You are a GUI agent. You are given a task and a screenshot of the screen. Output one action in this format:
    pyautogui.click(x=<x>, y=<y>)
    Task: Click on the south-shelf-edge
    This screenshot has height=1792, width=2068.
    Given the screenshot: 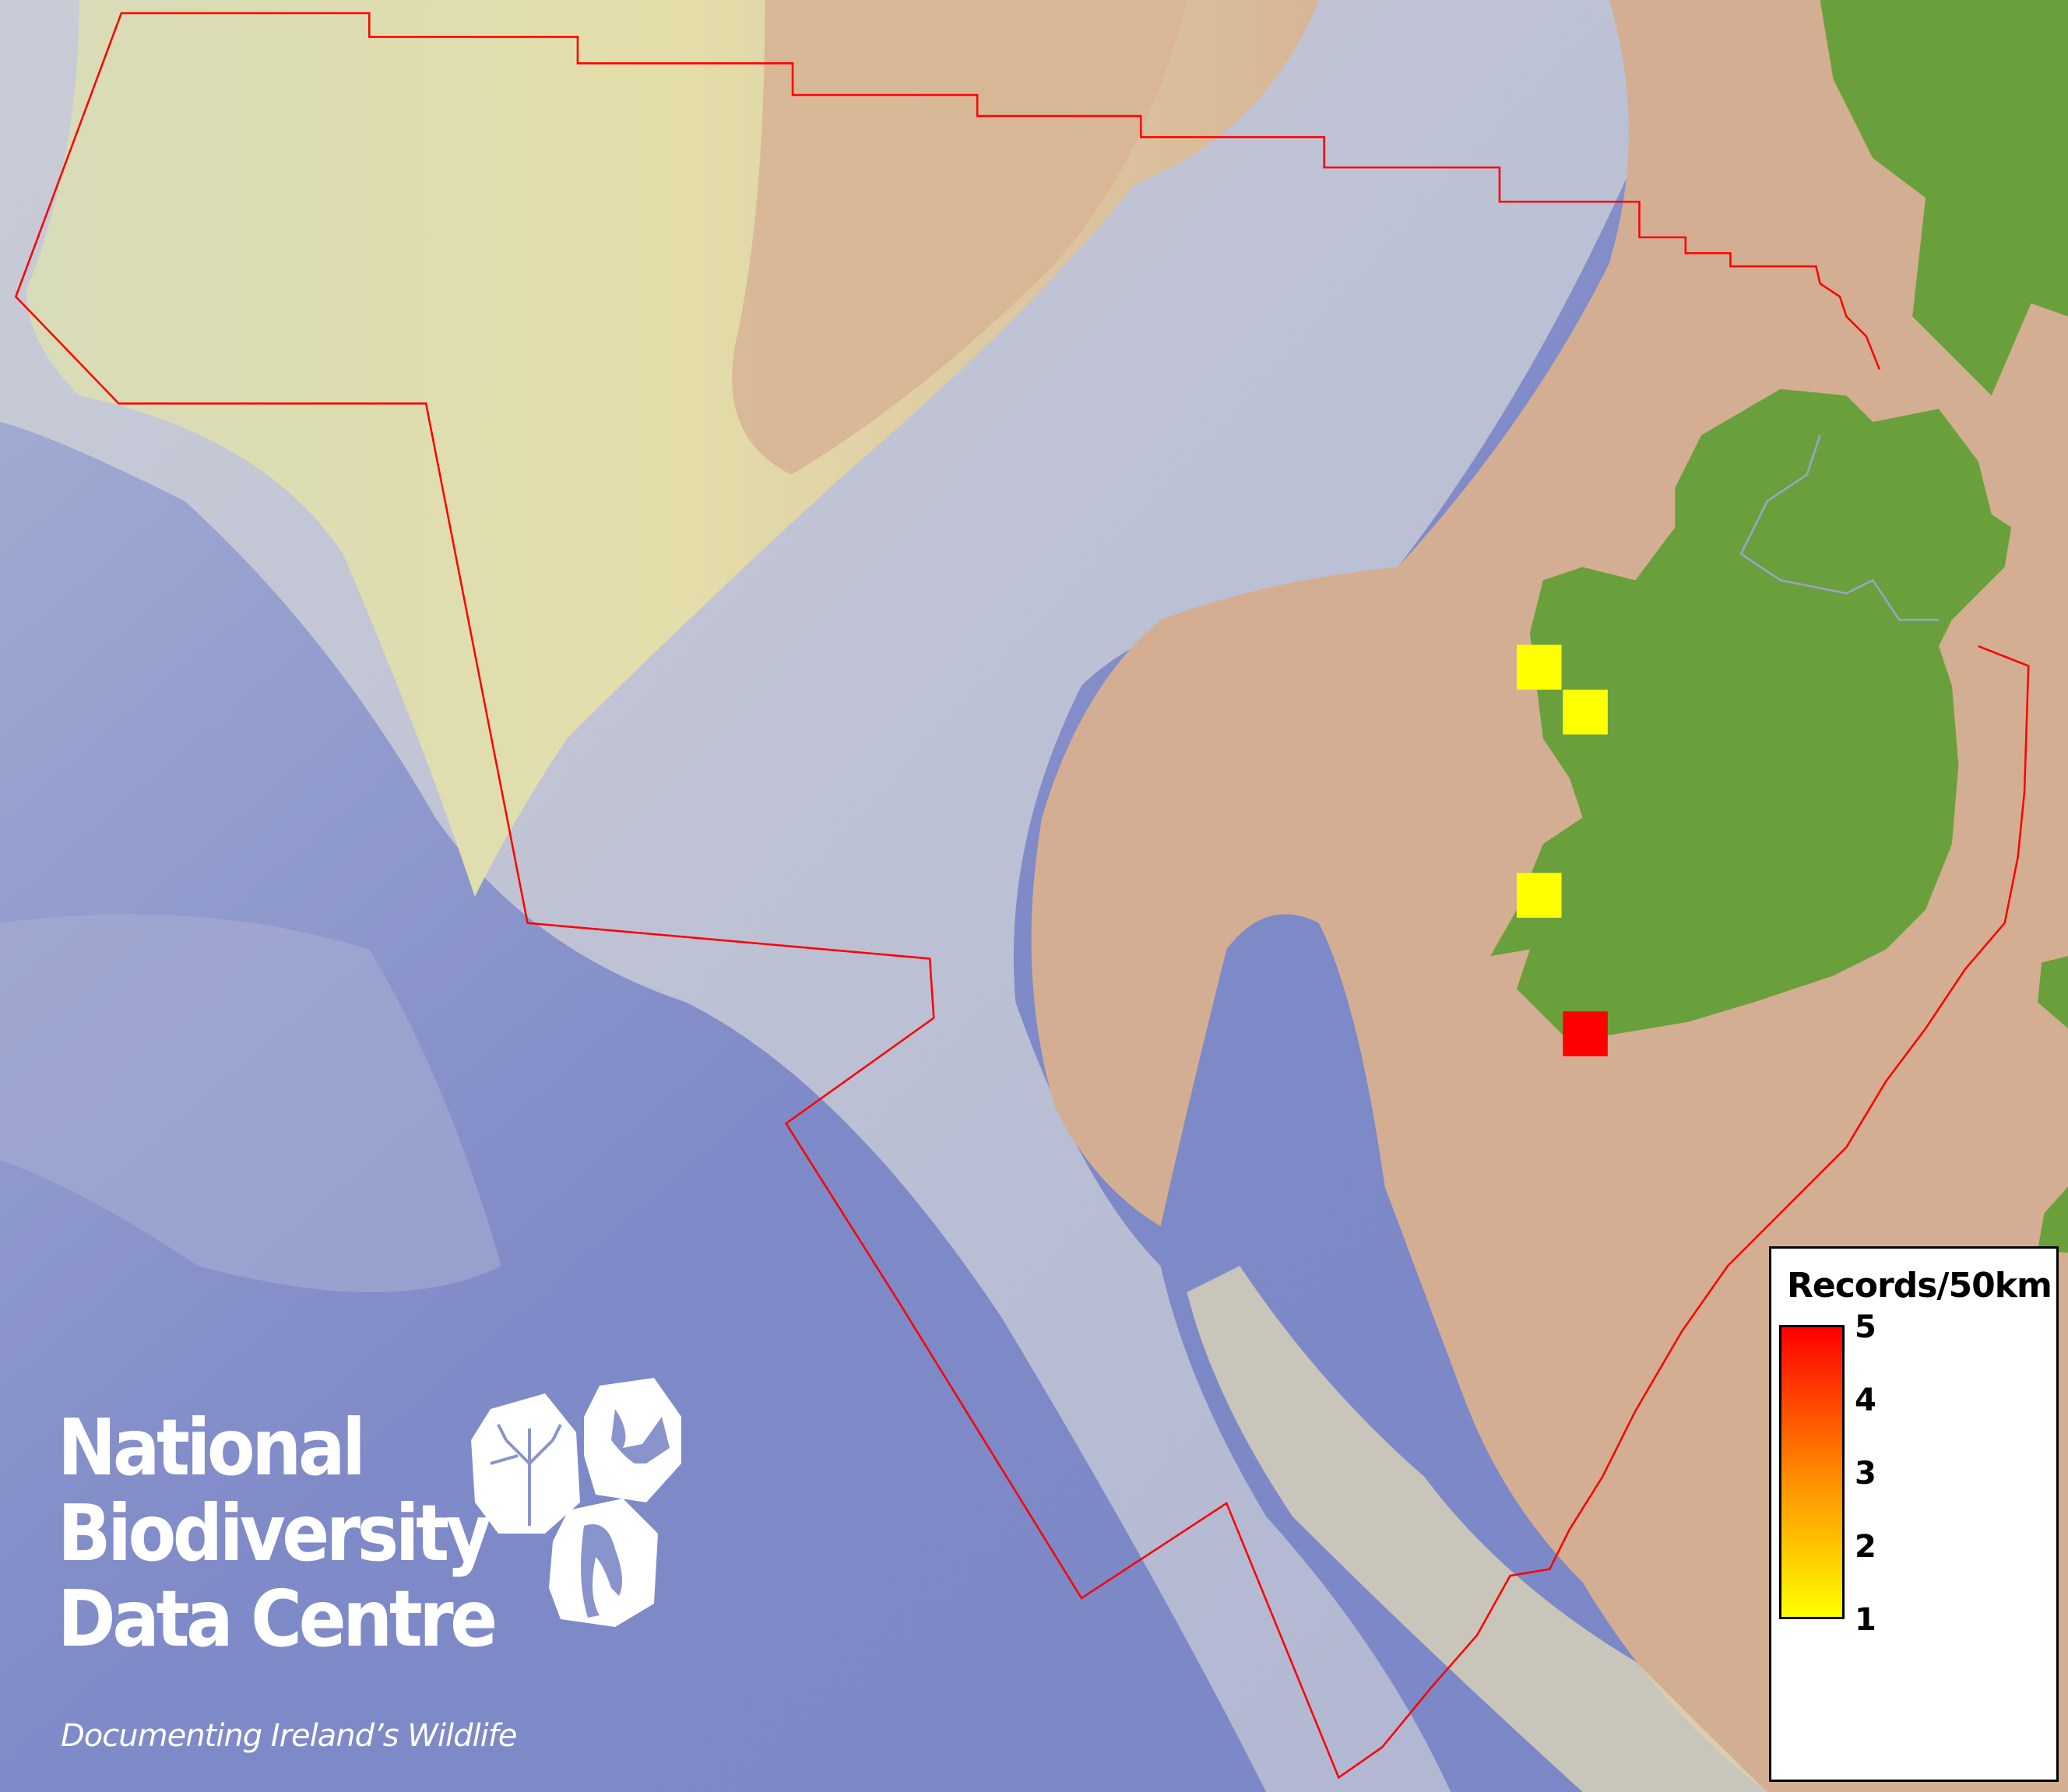 What is the action you would take?
    pyautogui.click(x=1477, y=1529)
    